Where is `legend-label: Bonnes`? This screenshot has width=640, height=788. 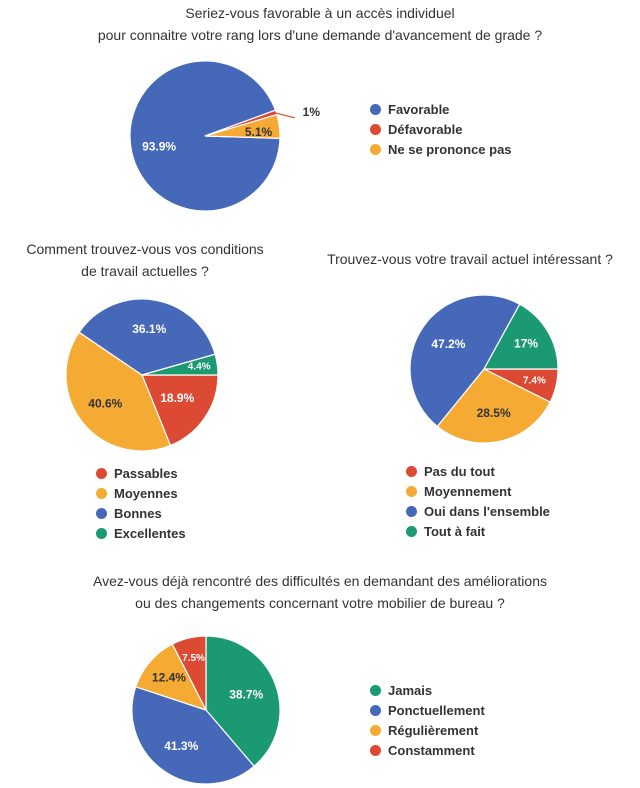
legend-label: Bonnes is located at coordinates (138, 513).